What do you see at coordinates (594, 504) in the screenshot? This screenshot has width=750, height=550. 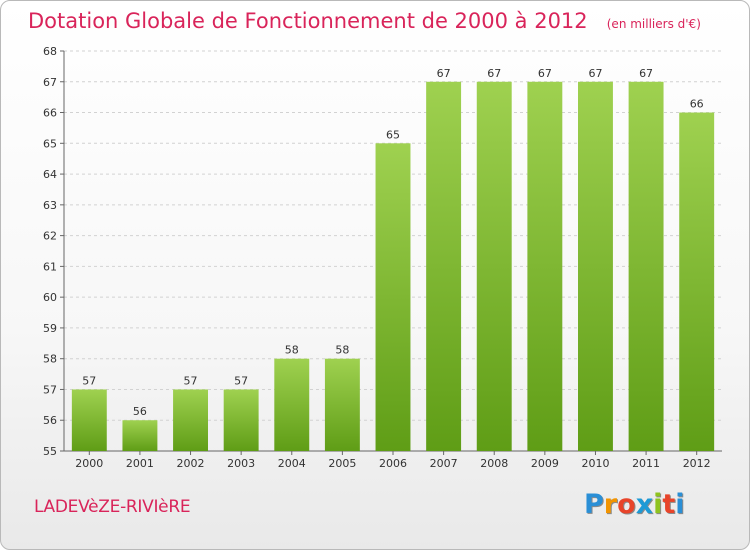 I see `logo-letter: P` at bounding box center [594, 504].